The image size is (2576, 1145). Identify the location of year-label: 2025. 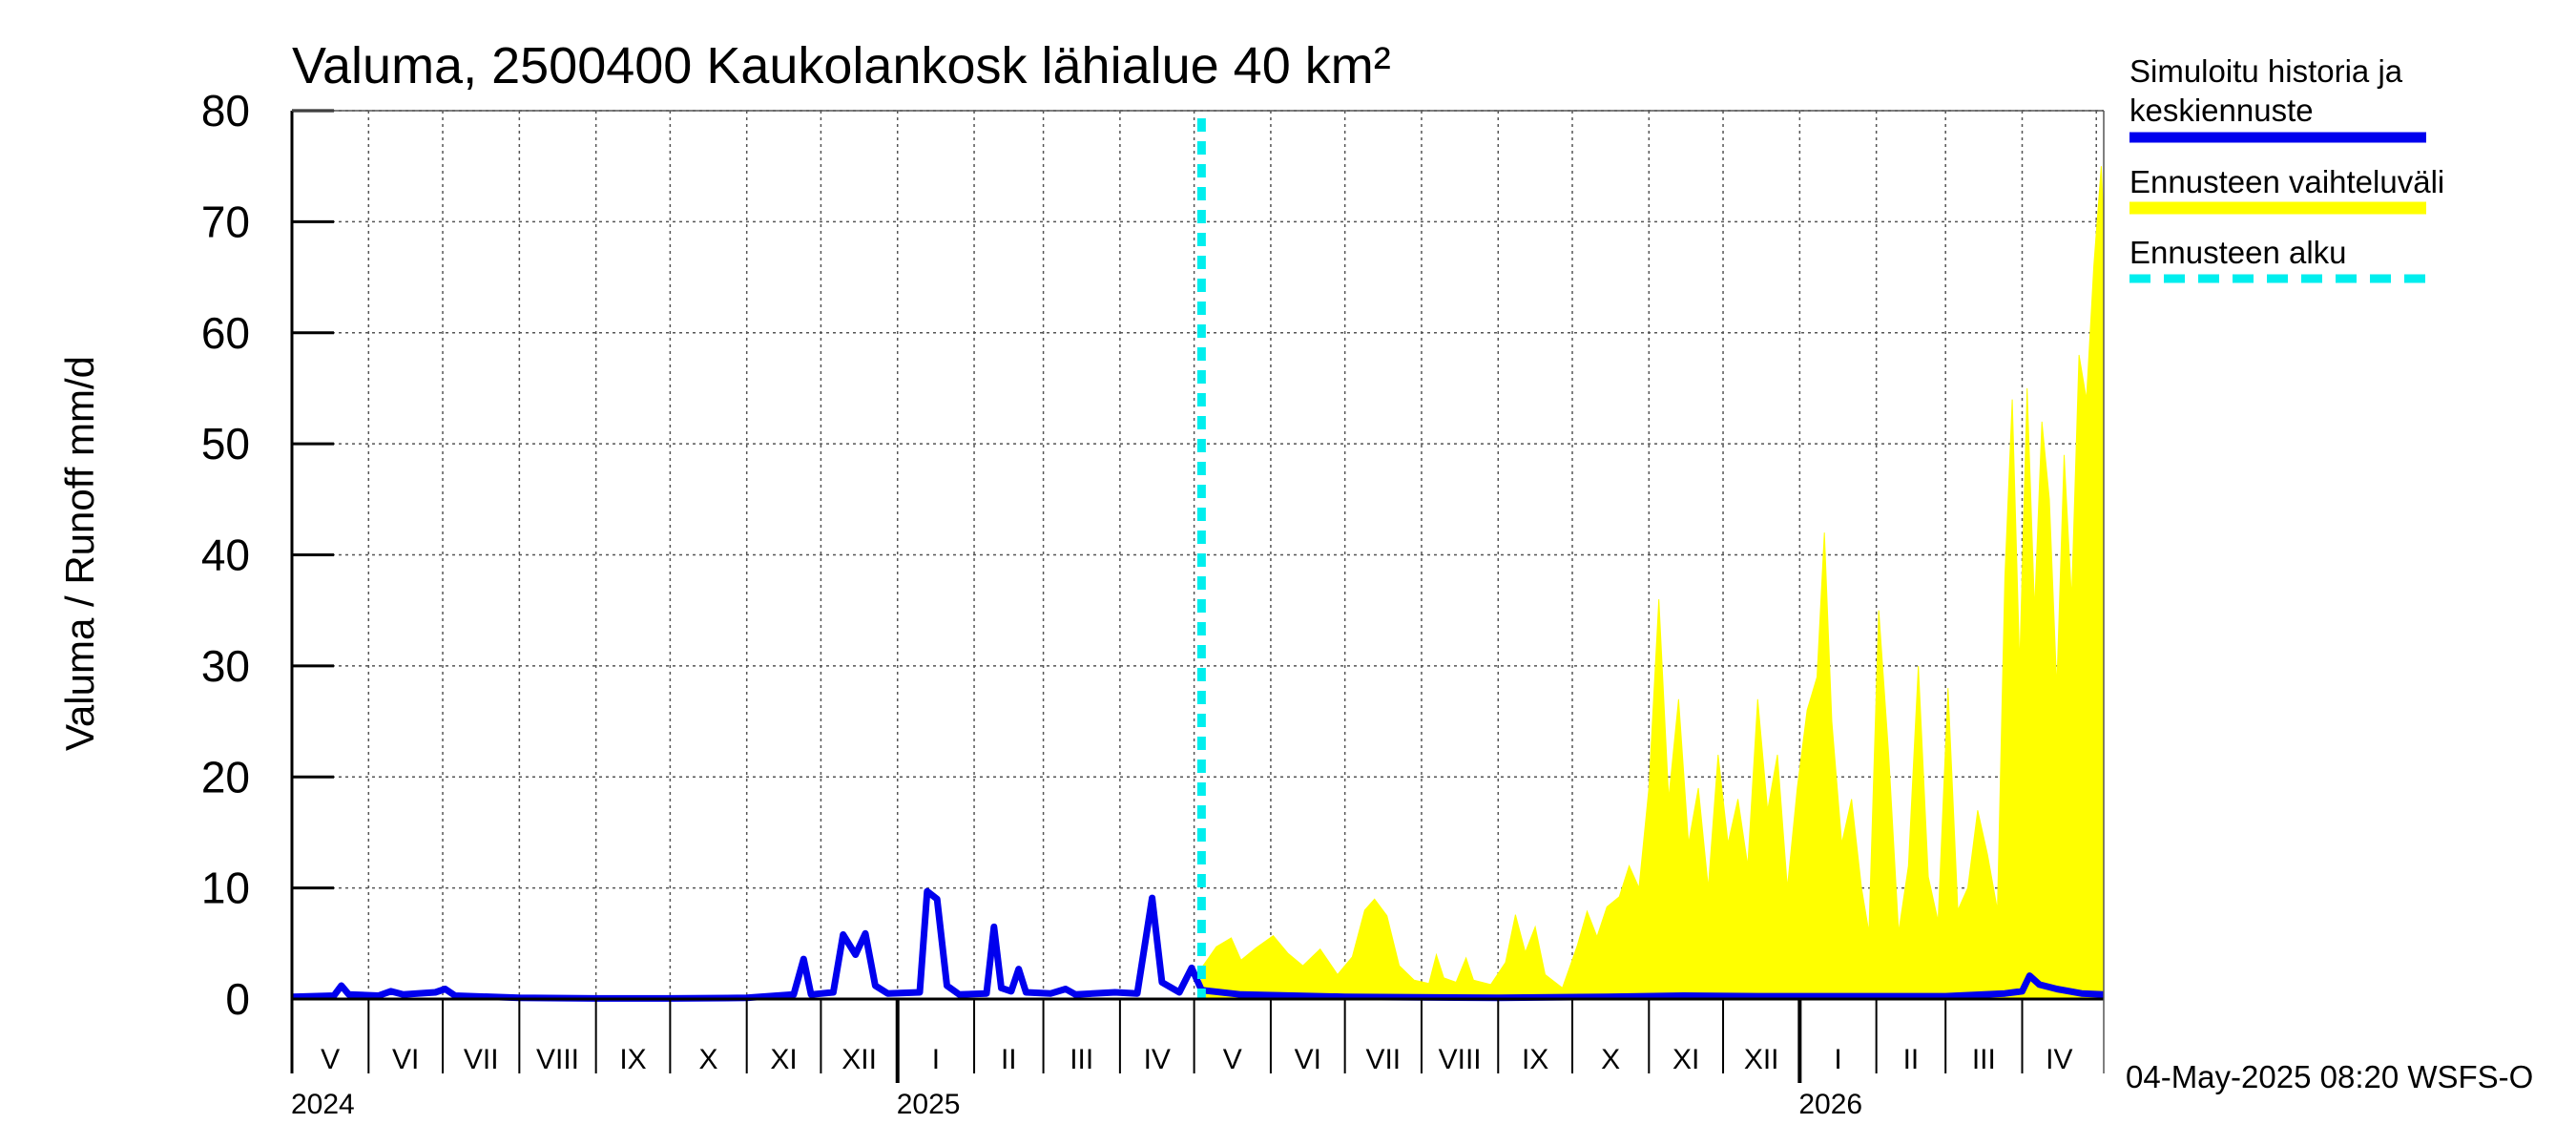
(929, 1104).